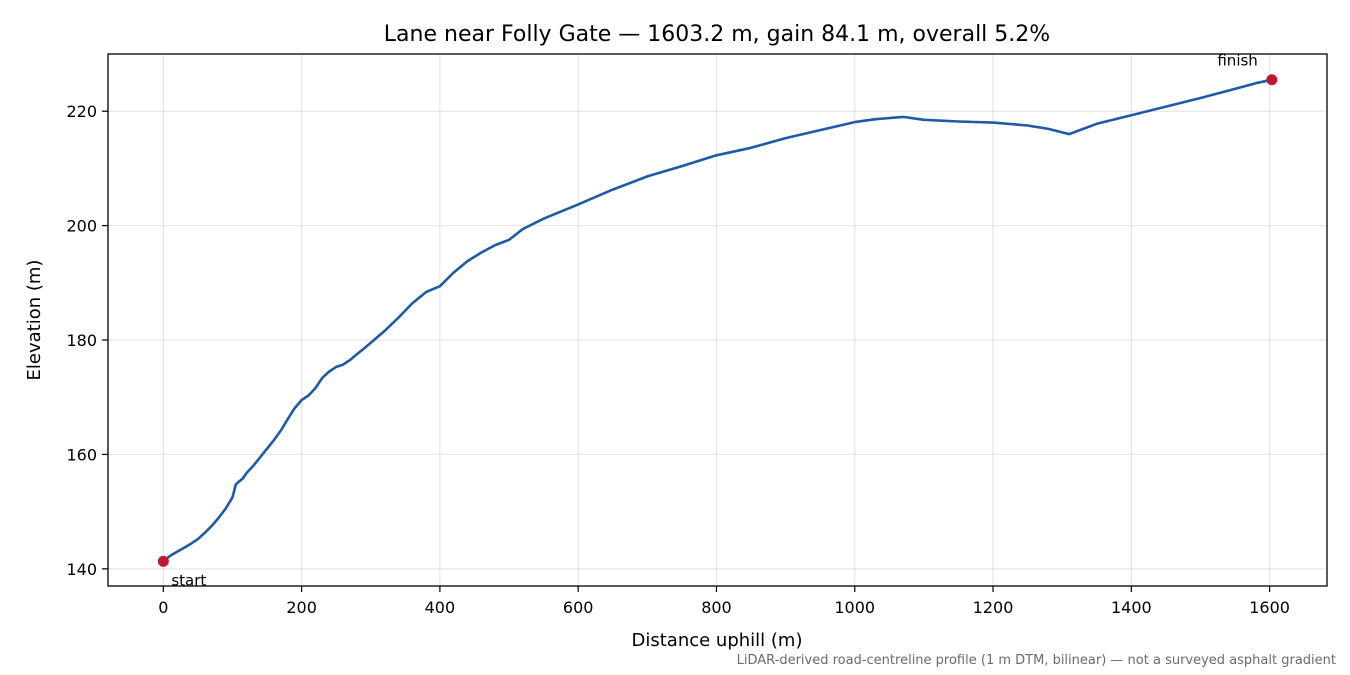 This screenshot has height=675, width=1350. Describe the element at coordinates (1237, 61) in the screenshot. I see `finish-label: finish` at that location.